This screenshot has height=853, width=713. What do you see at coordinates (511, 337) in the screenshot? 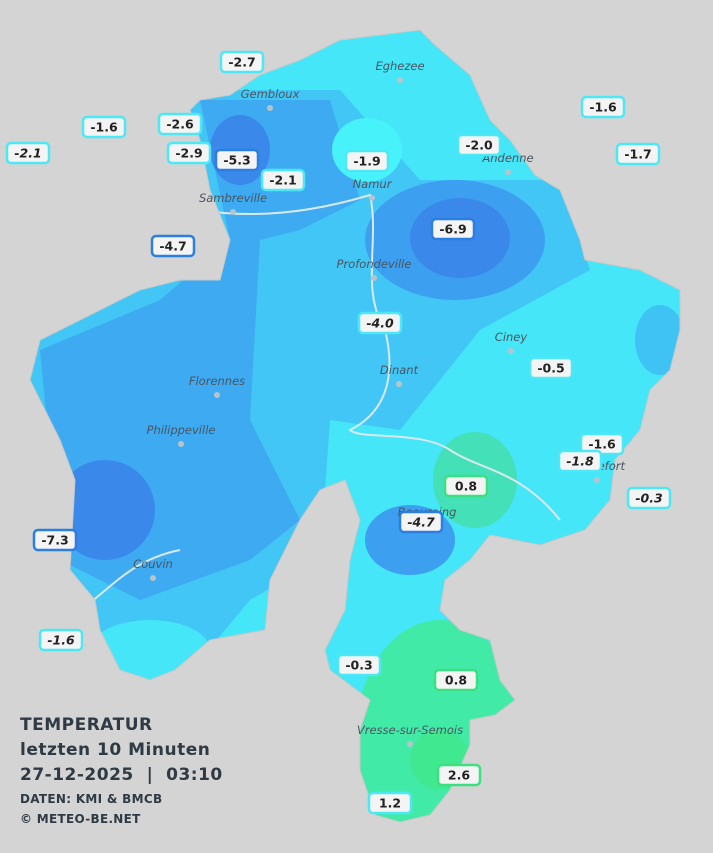
I see `town-label: Ciney` at bounding box center [511, 337].